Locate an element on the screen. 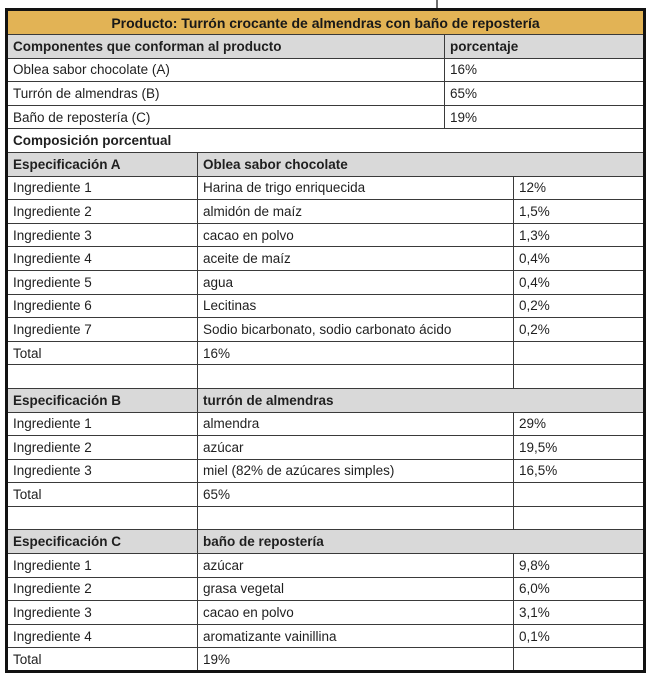  component-pct-cell: 65% is located at coordinates (544, 93).